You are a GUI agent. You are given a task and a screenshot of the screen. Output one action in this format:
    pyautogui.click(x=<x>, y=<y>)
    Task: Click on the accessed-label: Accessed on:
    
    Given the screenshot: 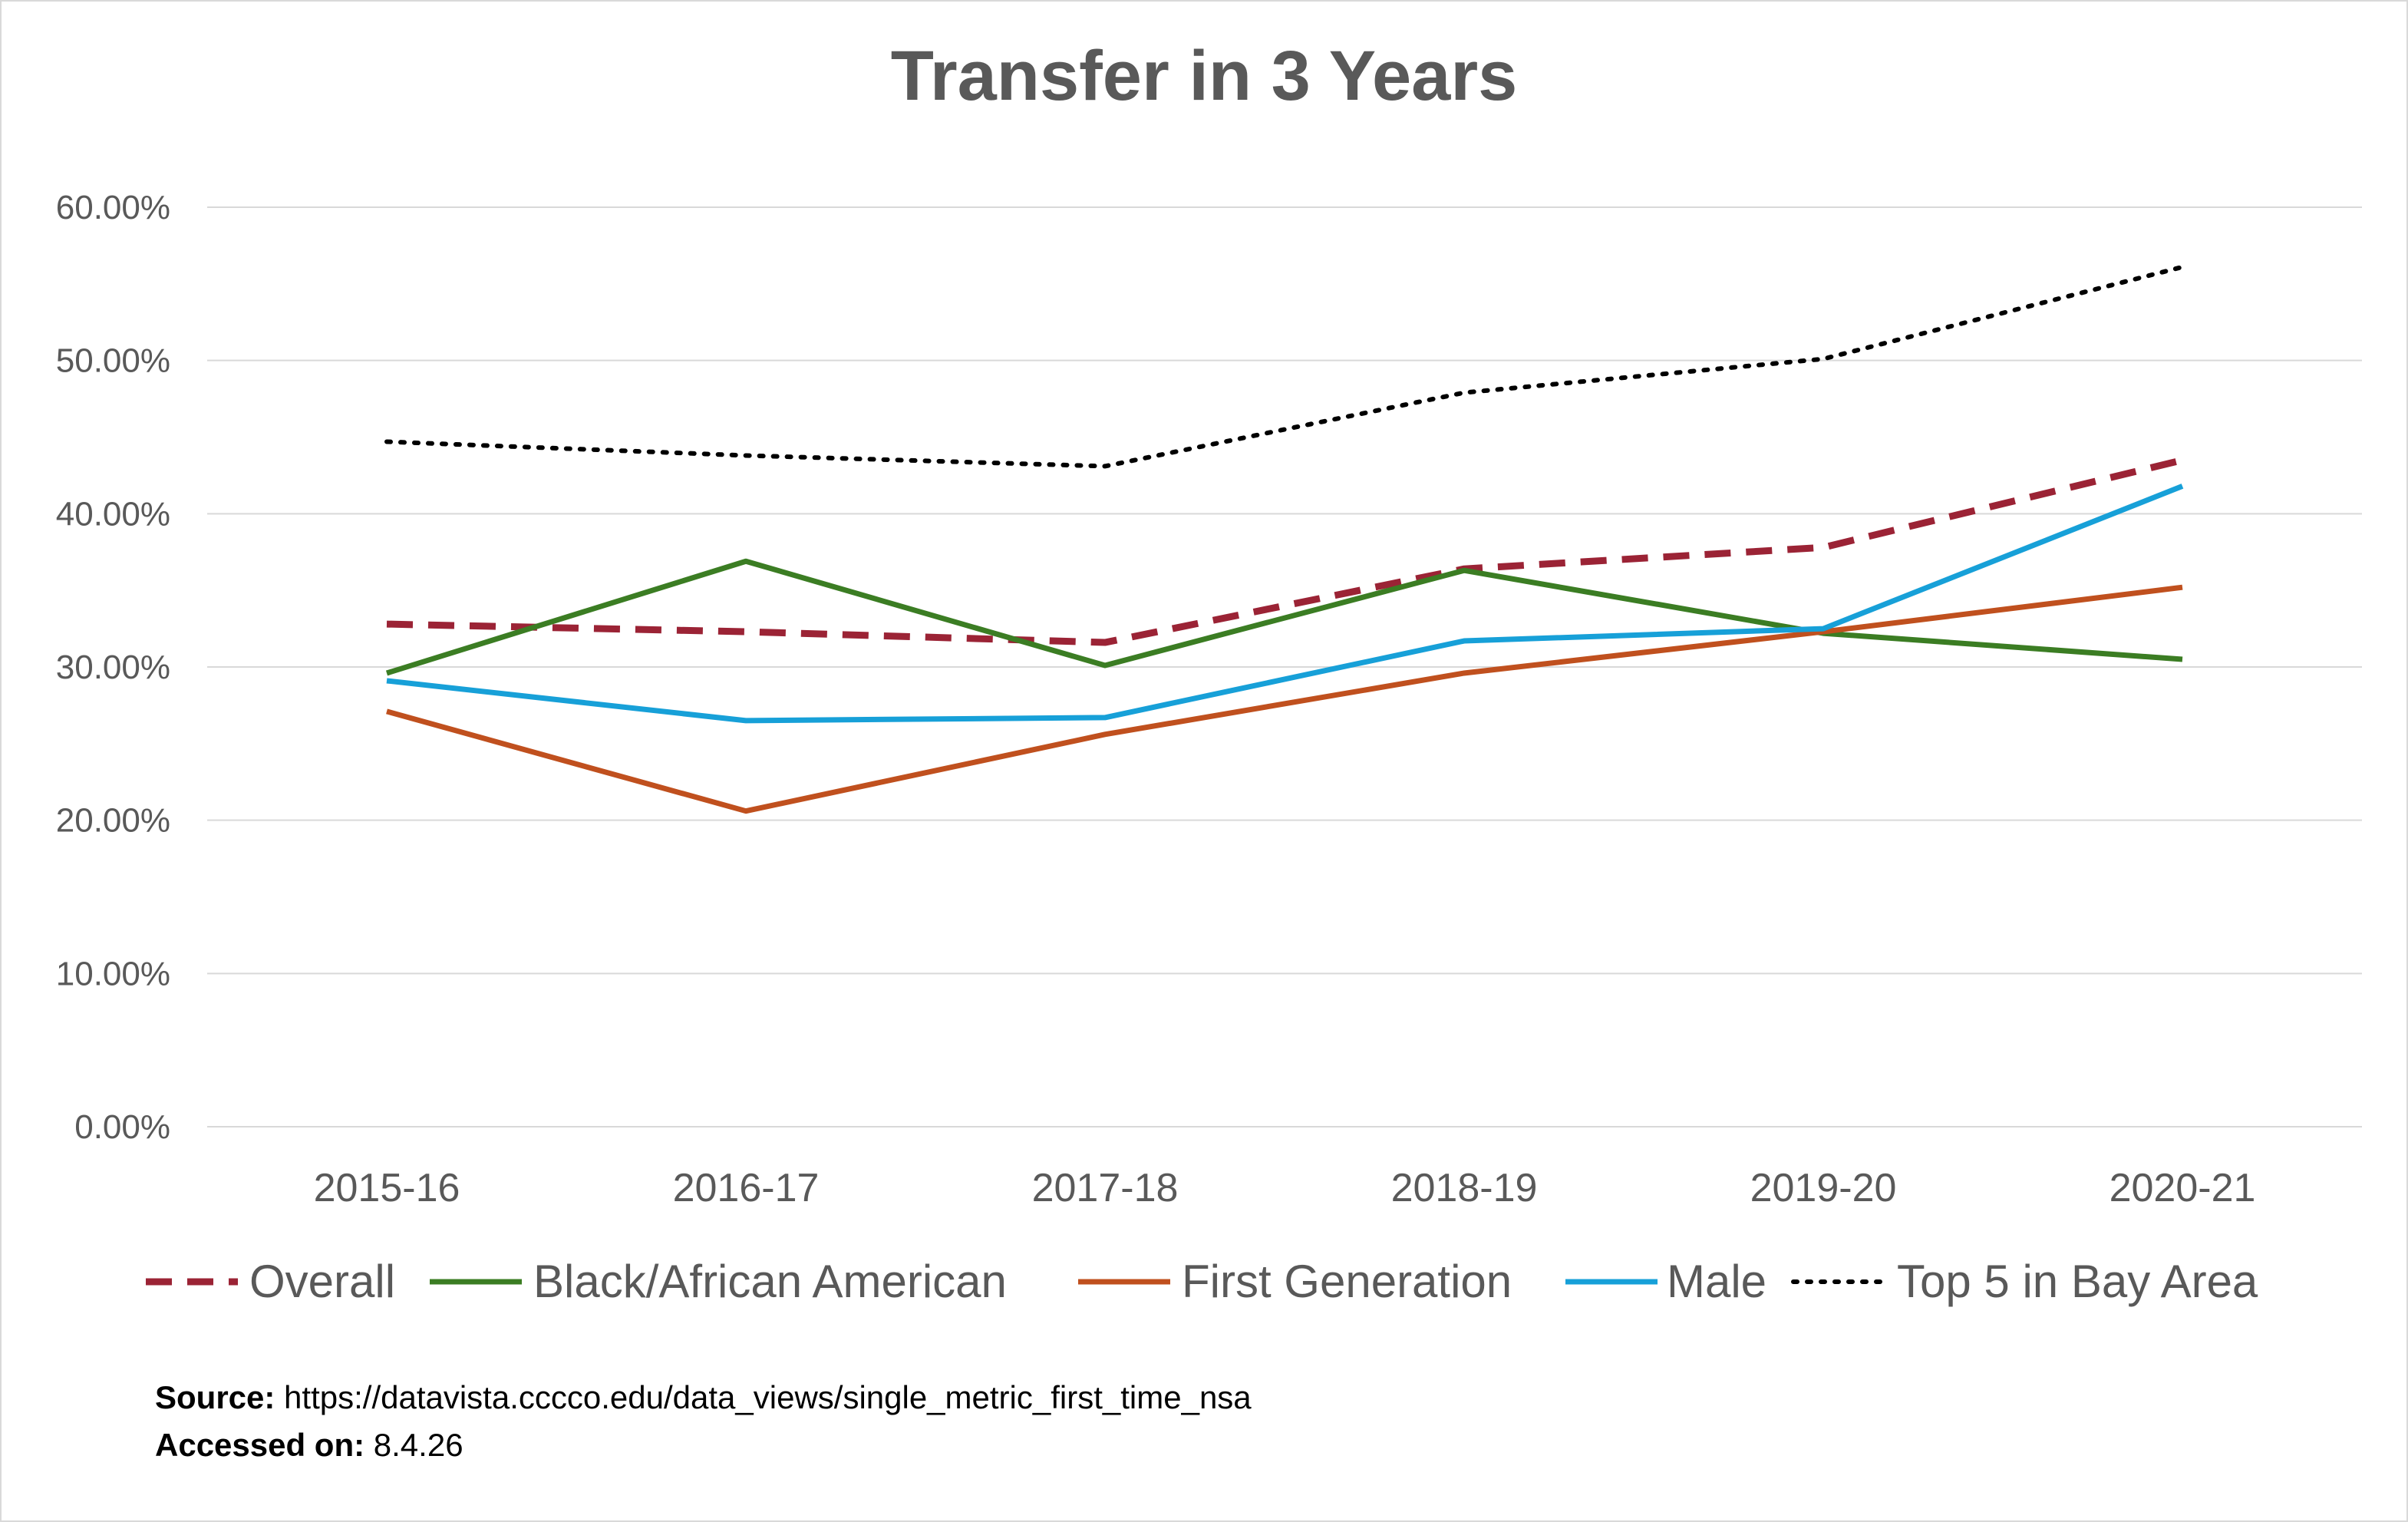 What is the action you would take?
    pyautogui.click(x=260, y=1445)
    